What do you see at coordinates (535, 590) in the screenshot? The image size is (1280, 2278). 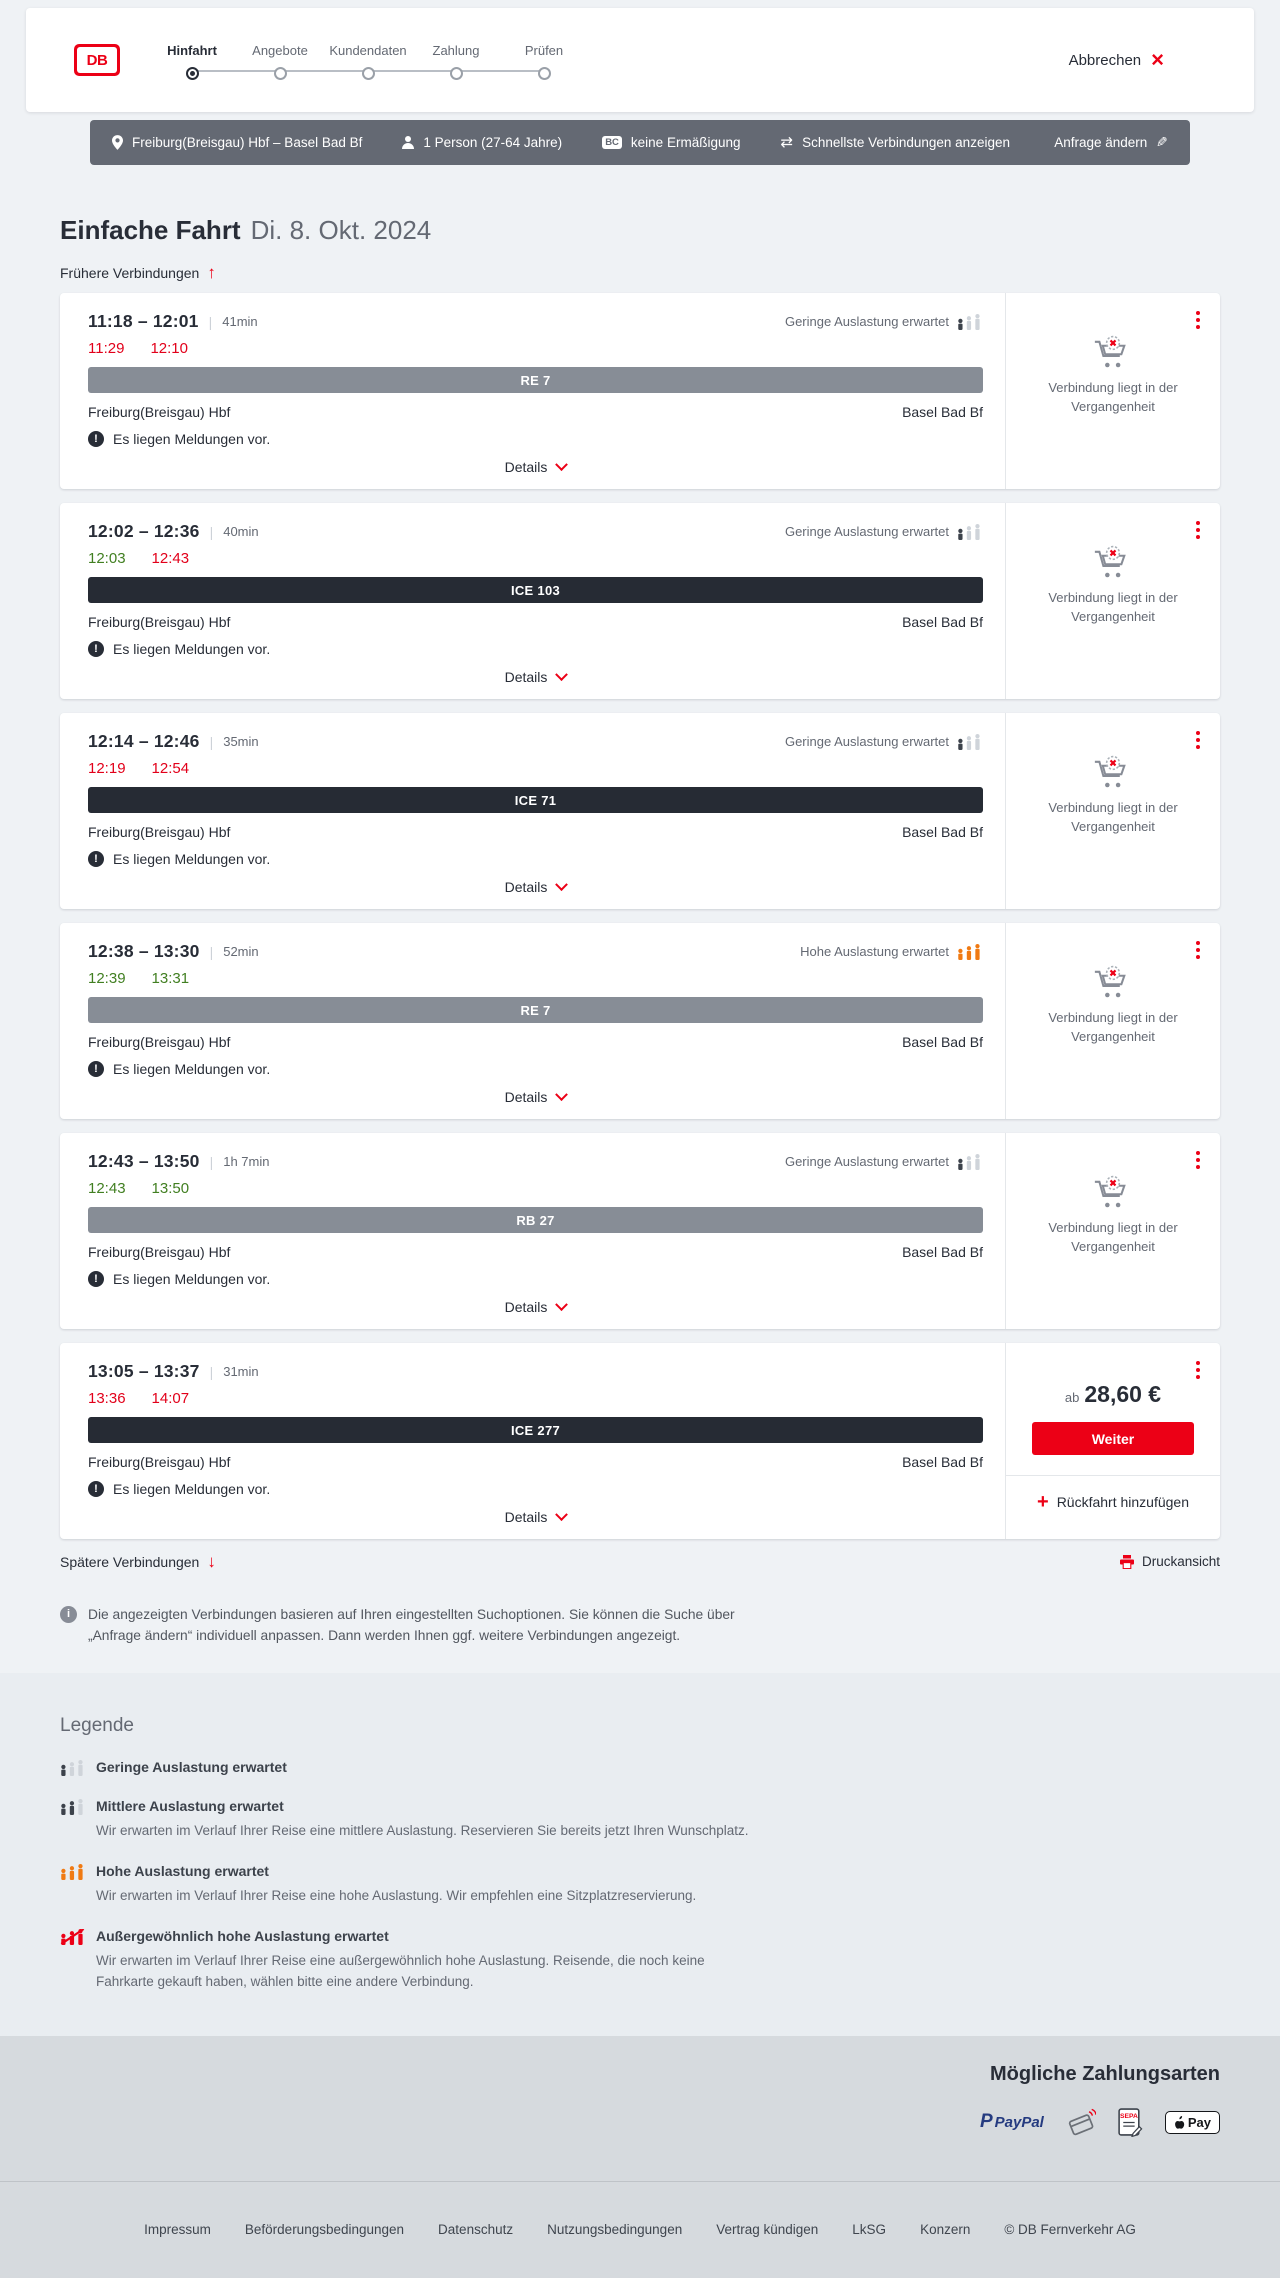 I see `train-segment-bar: ICE 103` at bounding box center [535, 590].